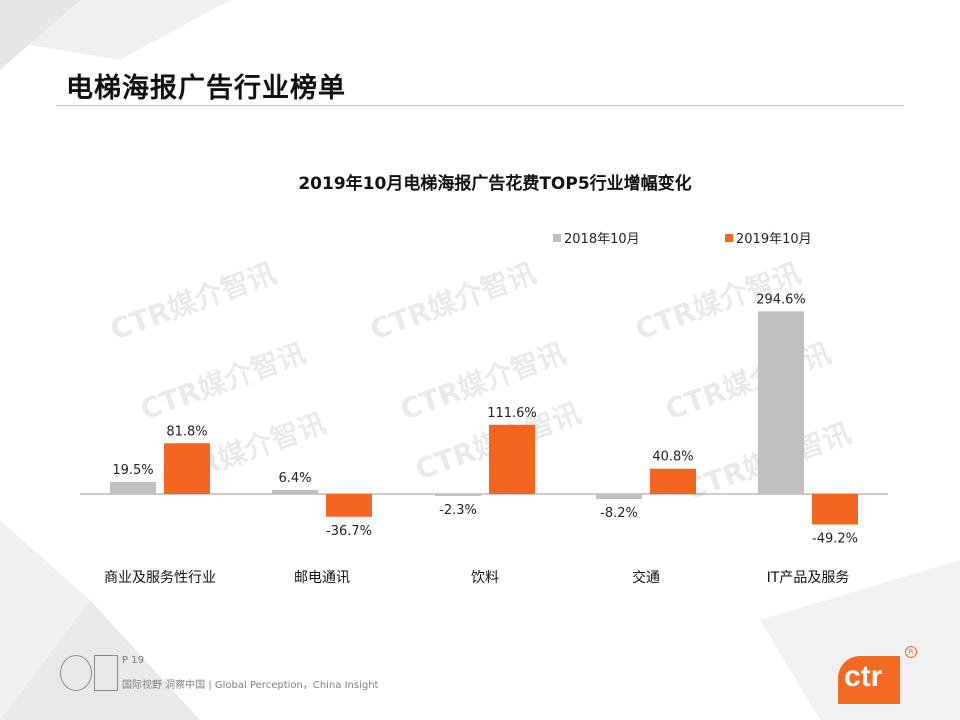  What do you see at coordinates (132, 470) in the screenshot?
I see `data-label-2018-1: 19.5%` at bounding box center [132, 470].